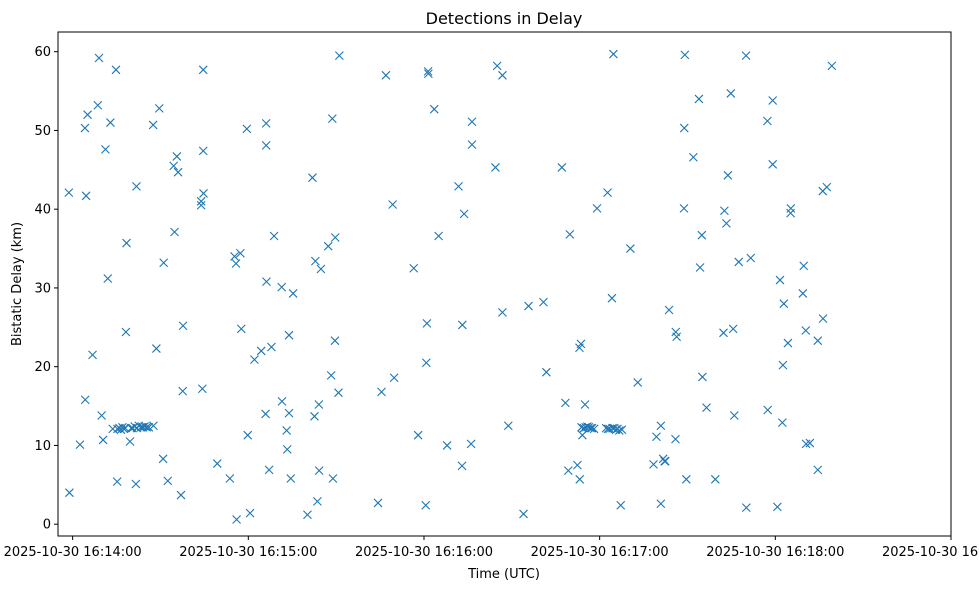 Image resolution: width=979 pixels, height=590 pixels. Describe the element at coordinates (42, 288) in the screenshot. I see `y-tick-label: 30` at that location.